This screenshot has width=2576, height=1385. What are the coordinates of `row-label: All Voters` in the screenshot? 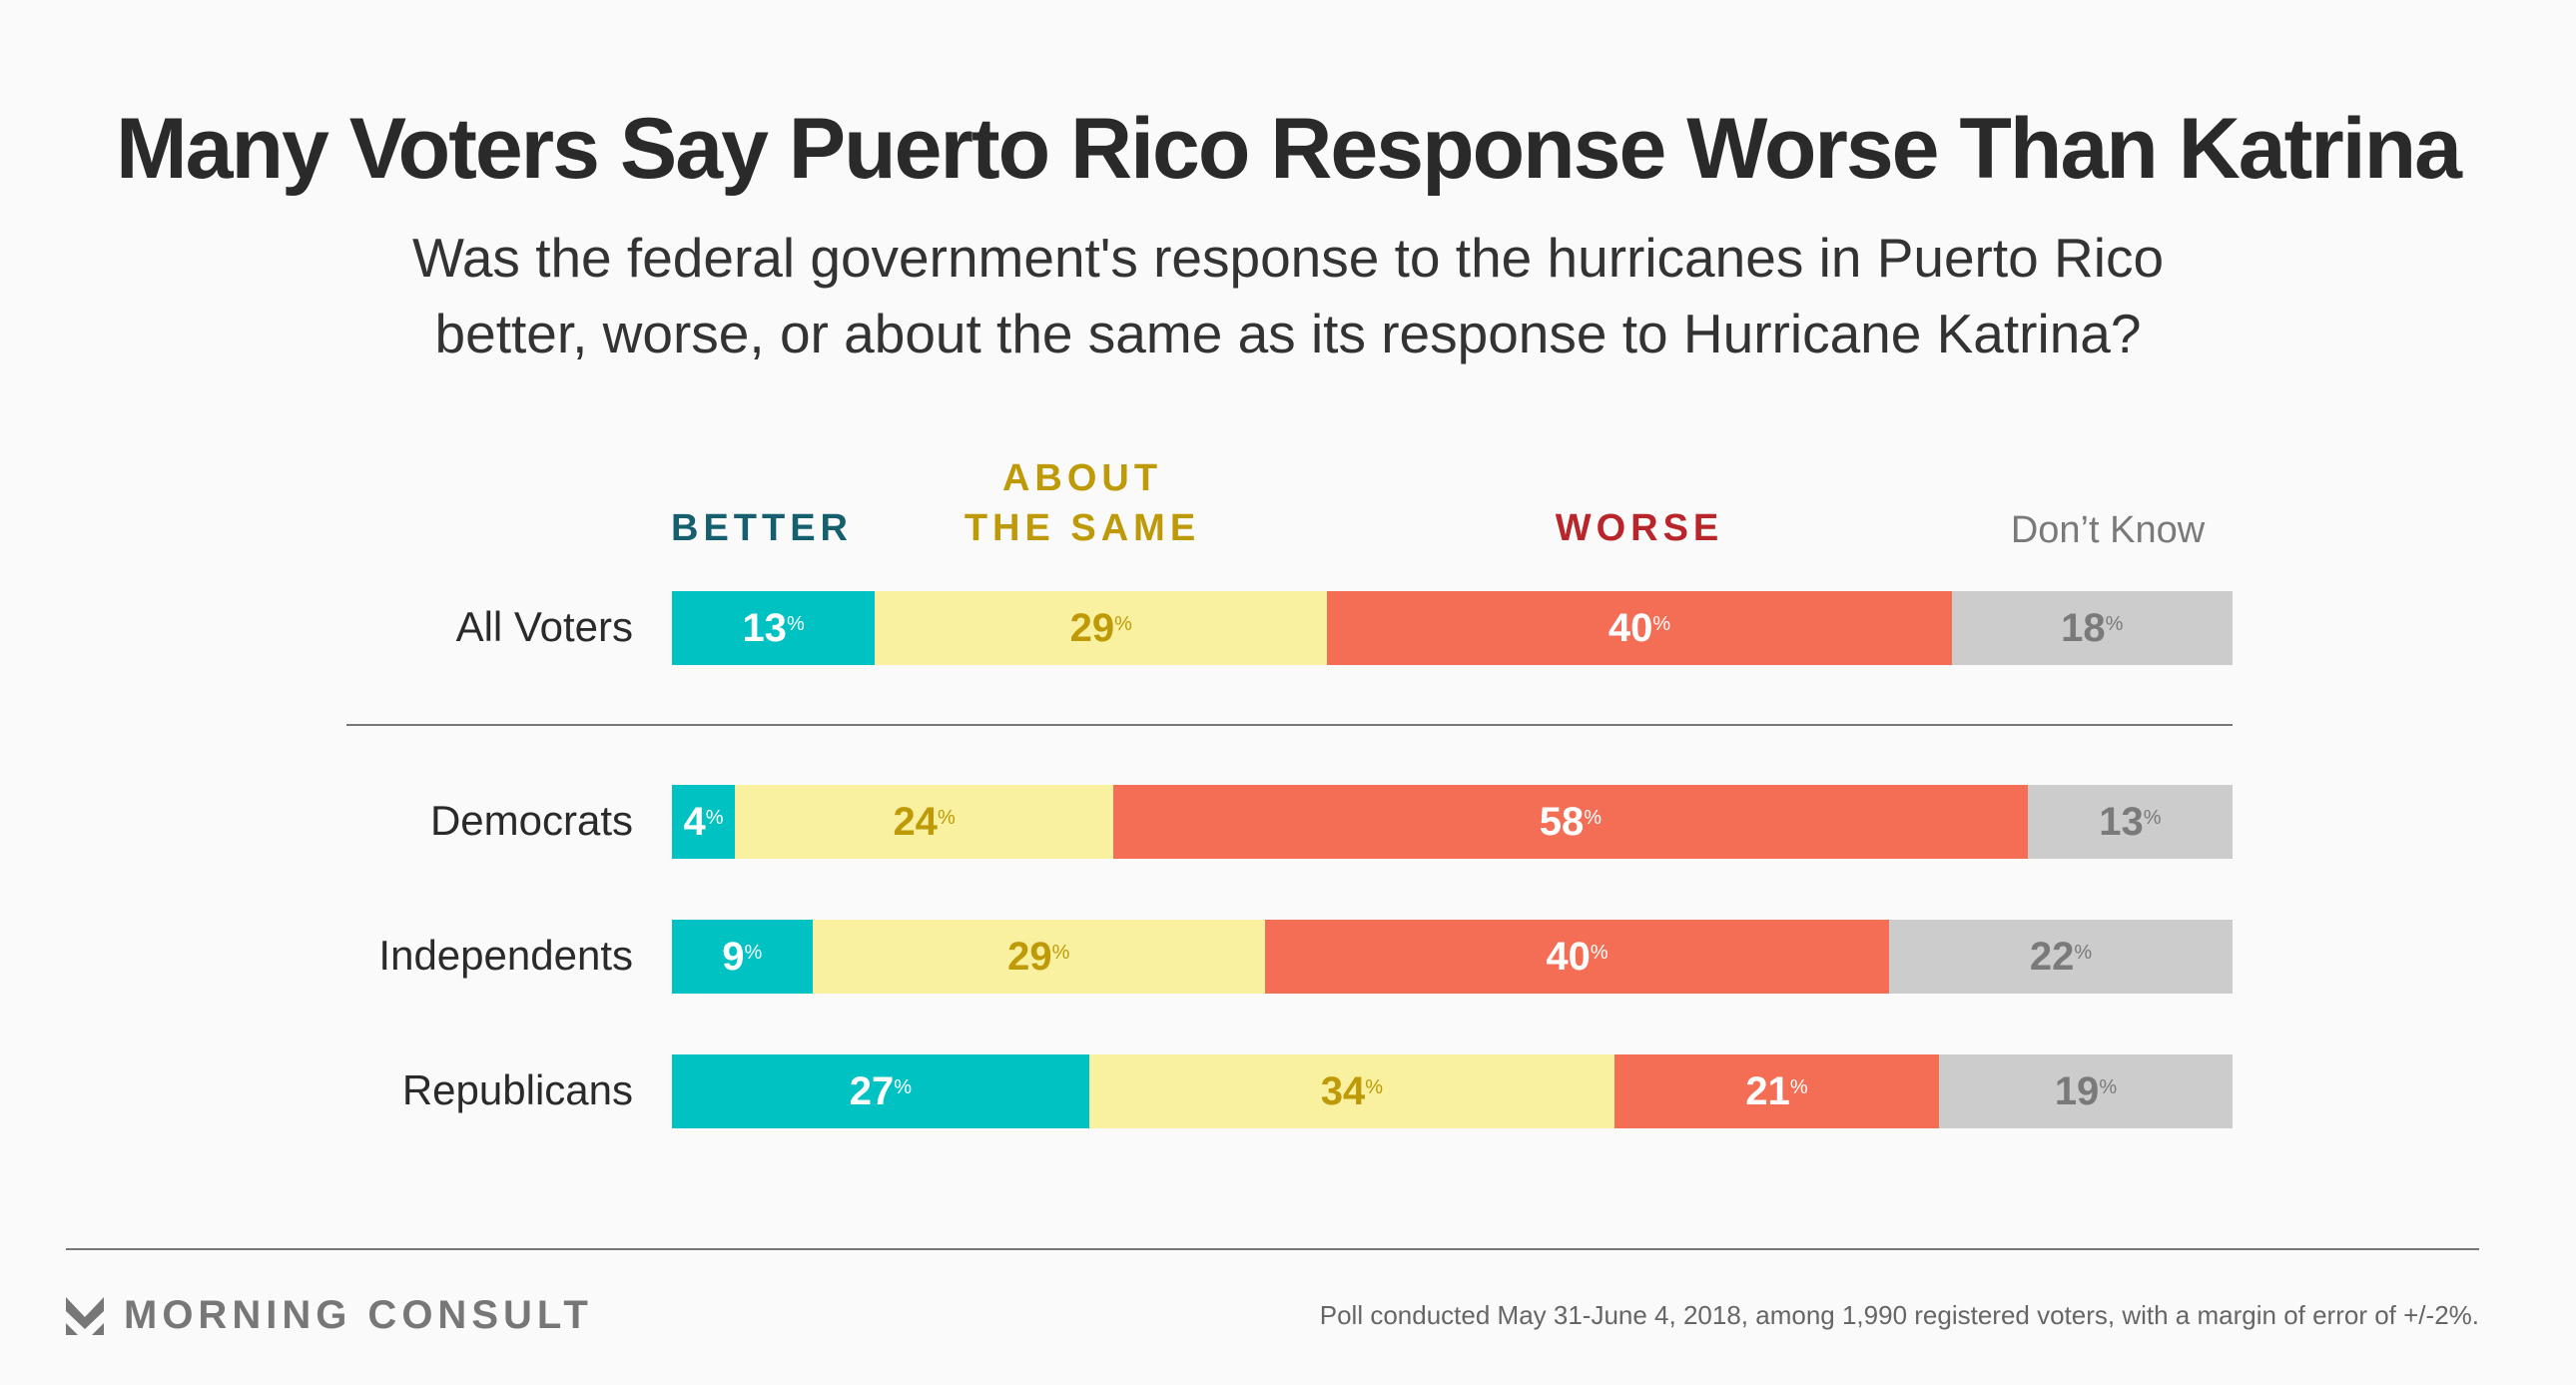 It's located at (544, 626).